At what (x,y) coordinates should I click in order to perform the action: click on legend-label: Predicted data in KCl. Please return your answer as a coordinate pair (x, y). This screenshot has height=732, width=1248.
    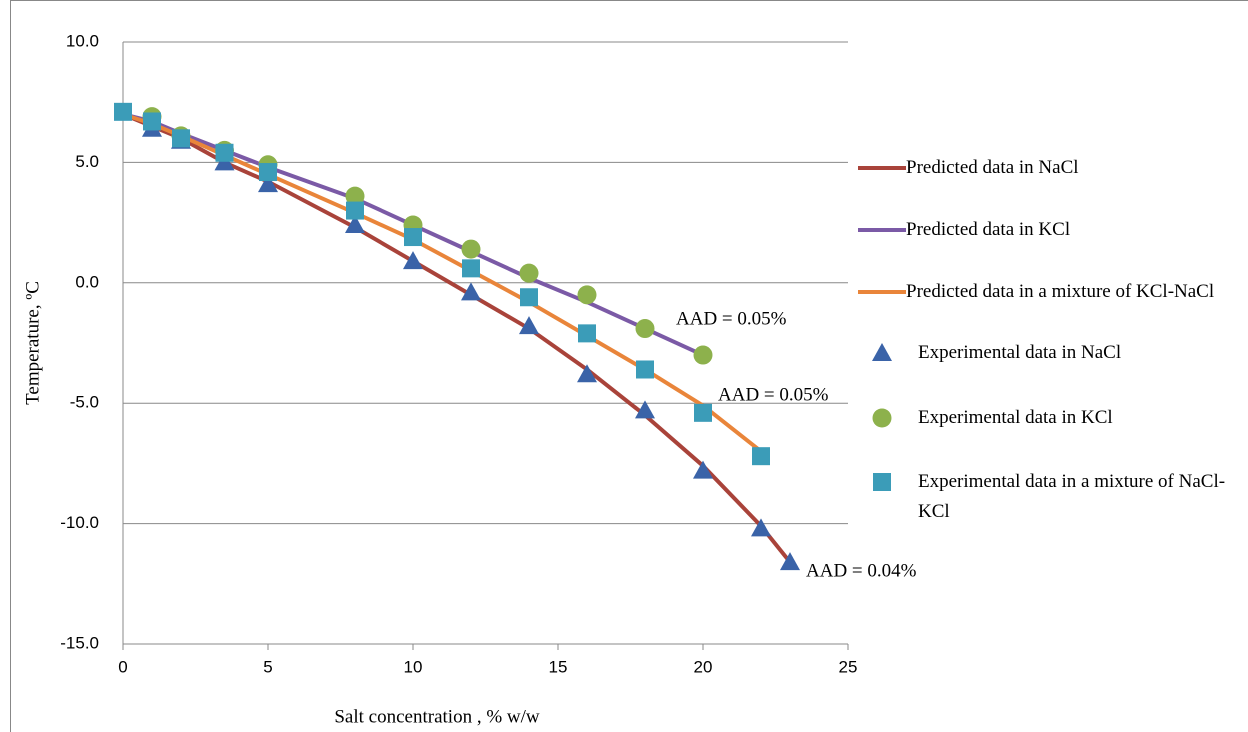
    Looking at the image, I should click on (988, 229).